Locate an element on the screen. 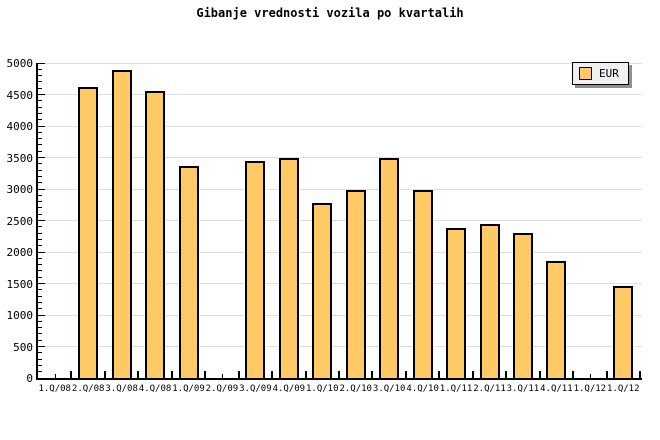  y-axis-label: 1500 is located at coordinates (20, 284).